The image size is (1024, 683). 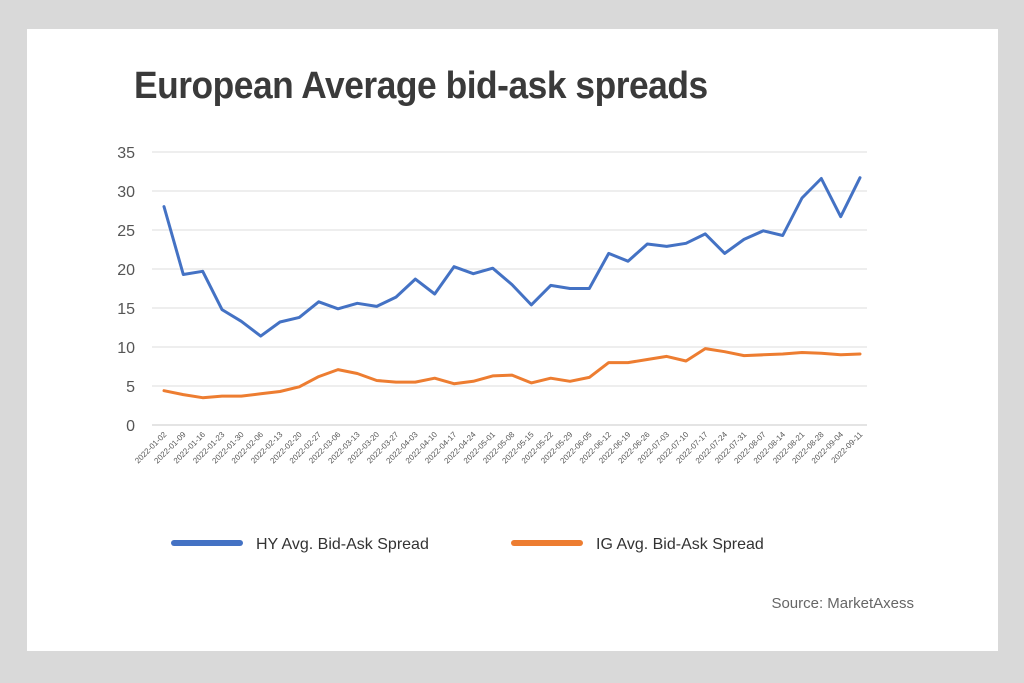 I want to click on y-tick-label: 25, so click(x=126, y=231).